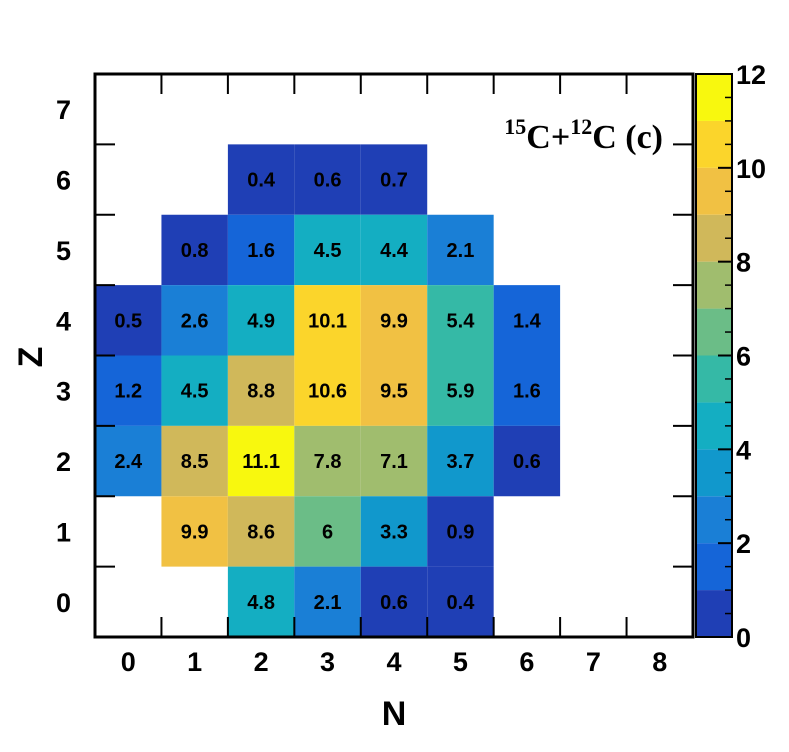 This screenshot has width=789, height=752. I want to click on cell-value-label: 1.2, so click(128, 392).